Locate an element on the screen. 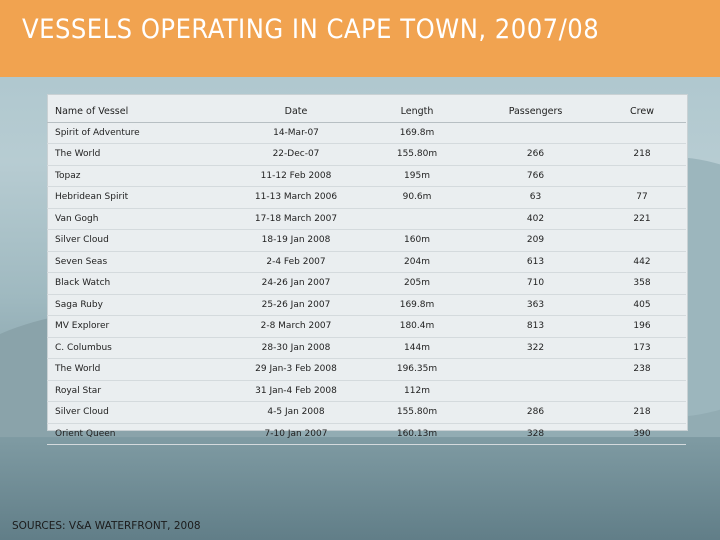  crew-cell: 405 is located at coordinates (642, 305).